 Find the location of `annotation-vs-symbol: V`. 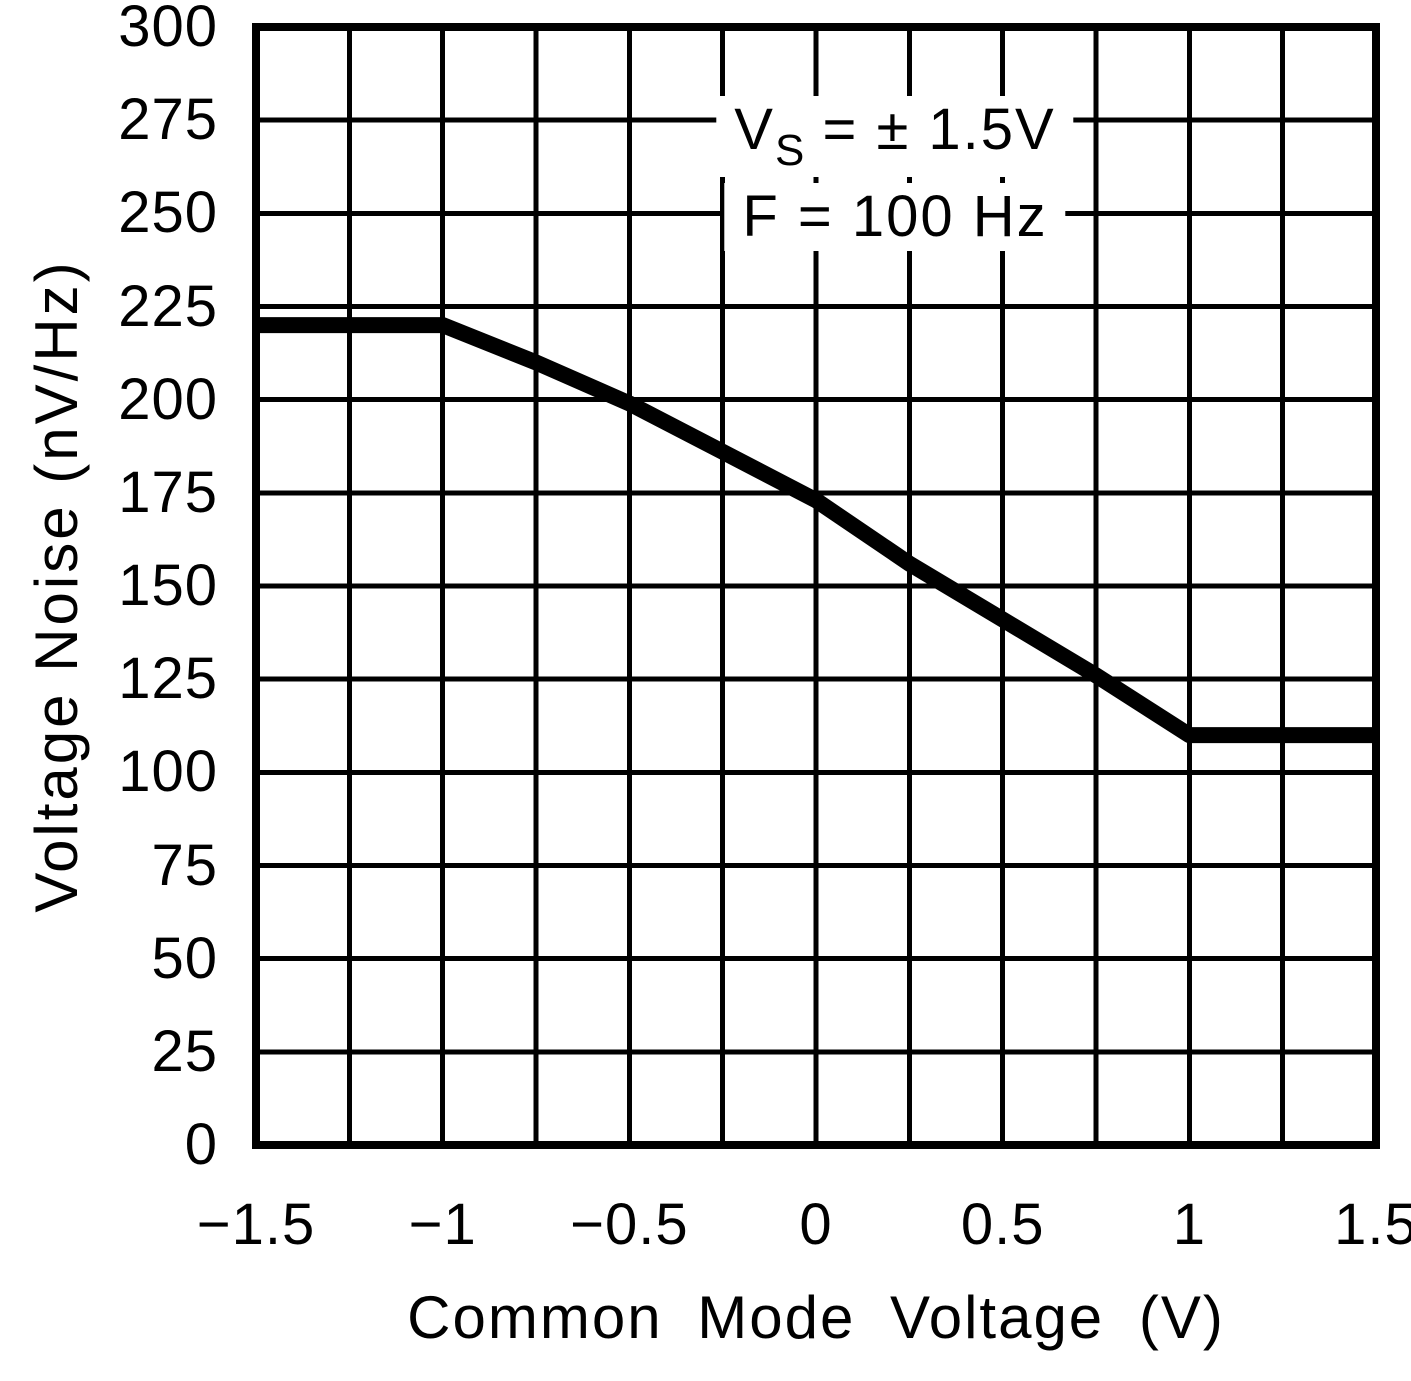

annotation-vs-symbol: V is located at coordinates (754, 129).